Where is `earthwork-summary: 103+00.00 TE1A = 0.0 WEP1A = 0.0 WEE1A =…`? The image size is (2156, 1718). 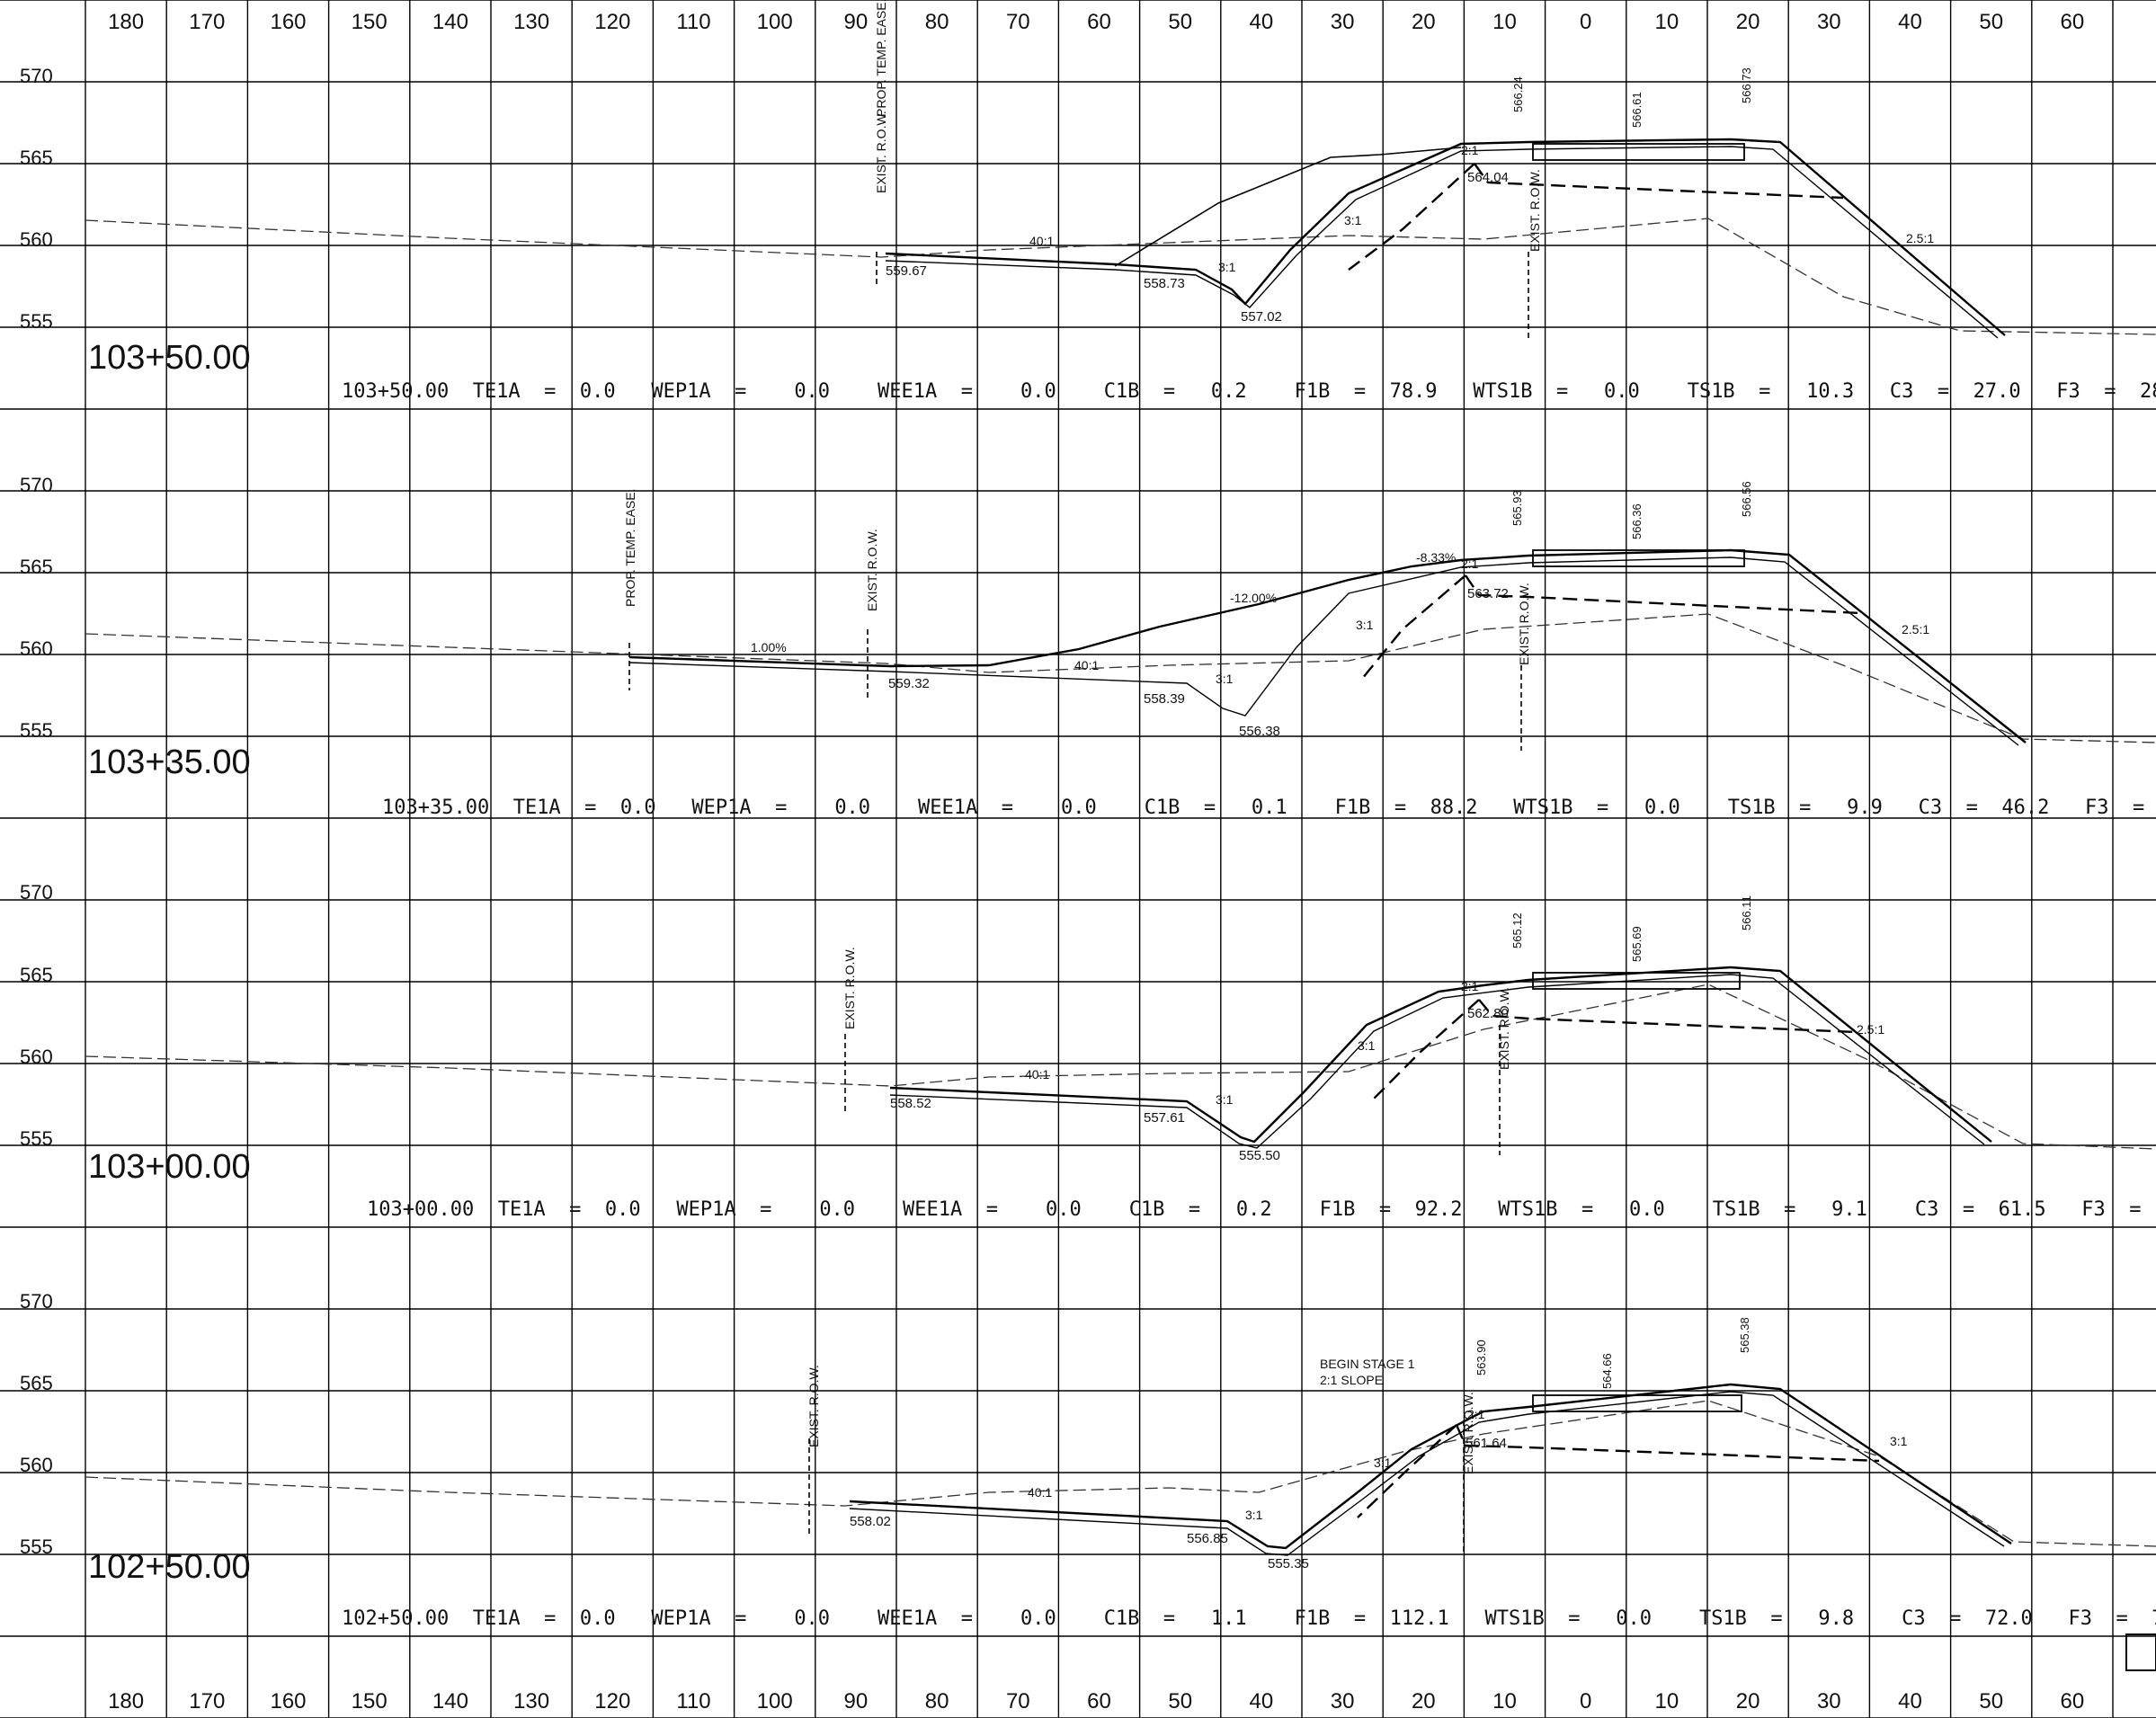
earthwork-summary: 103+00.00 TE1A = 0.0 WEP1A = 0.0 WEE1A =… is located at coordinates (1261, 1209).